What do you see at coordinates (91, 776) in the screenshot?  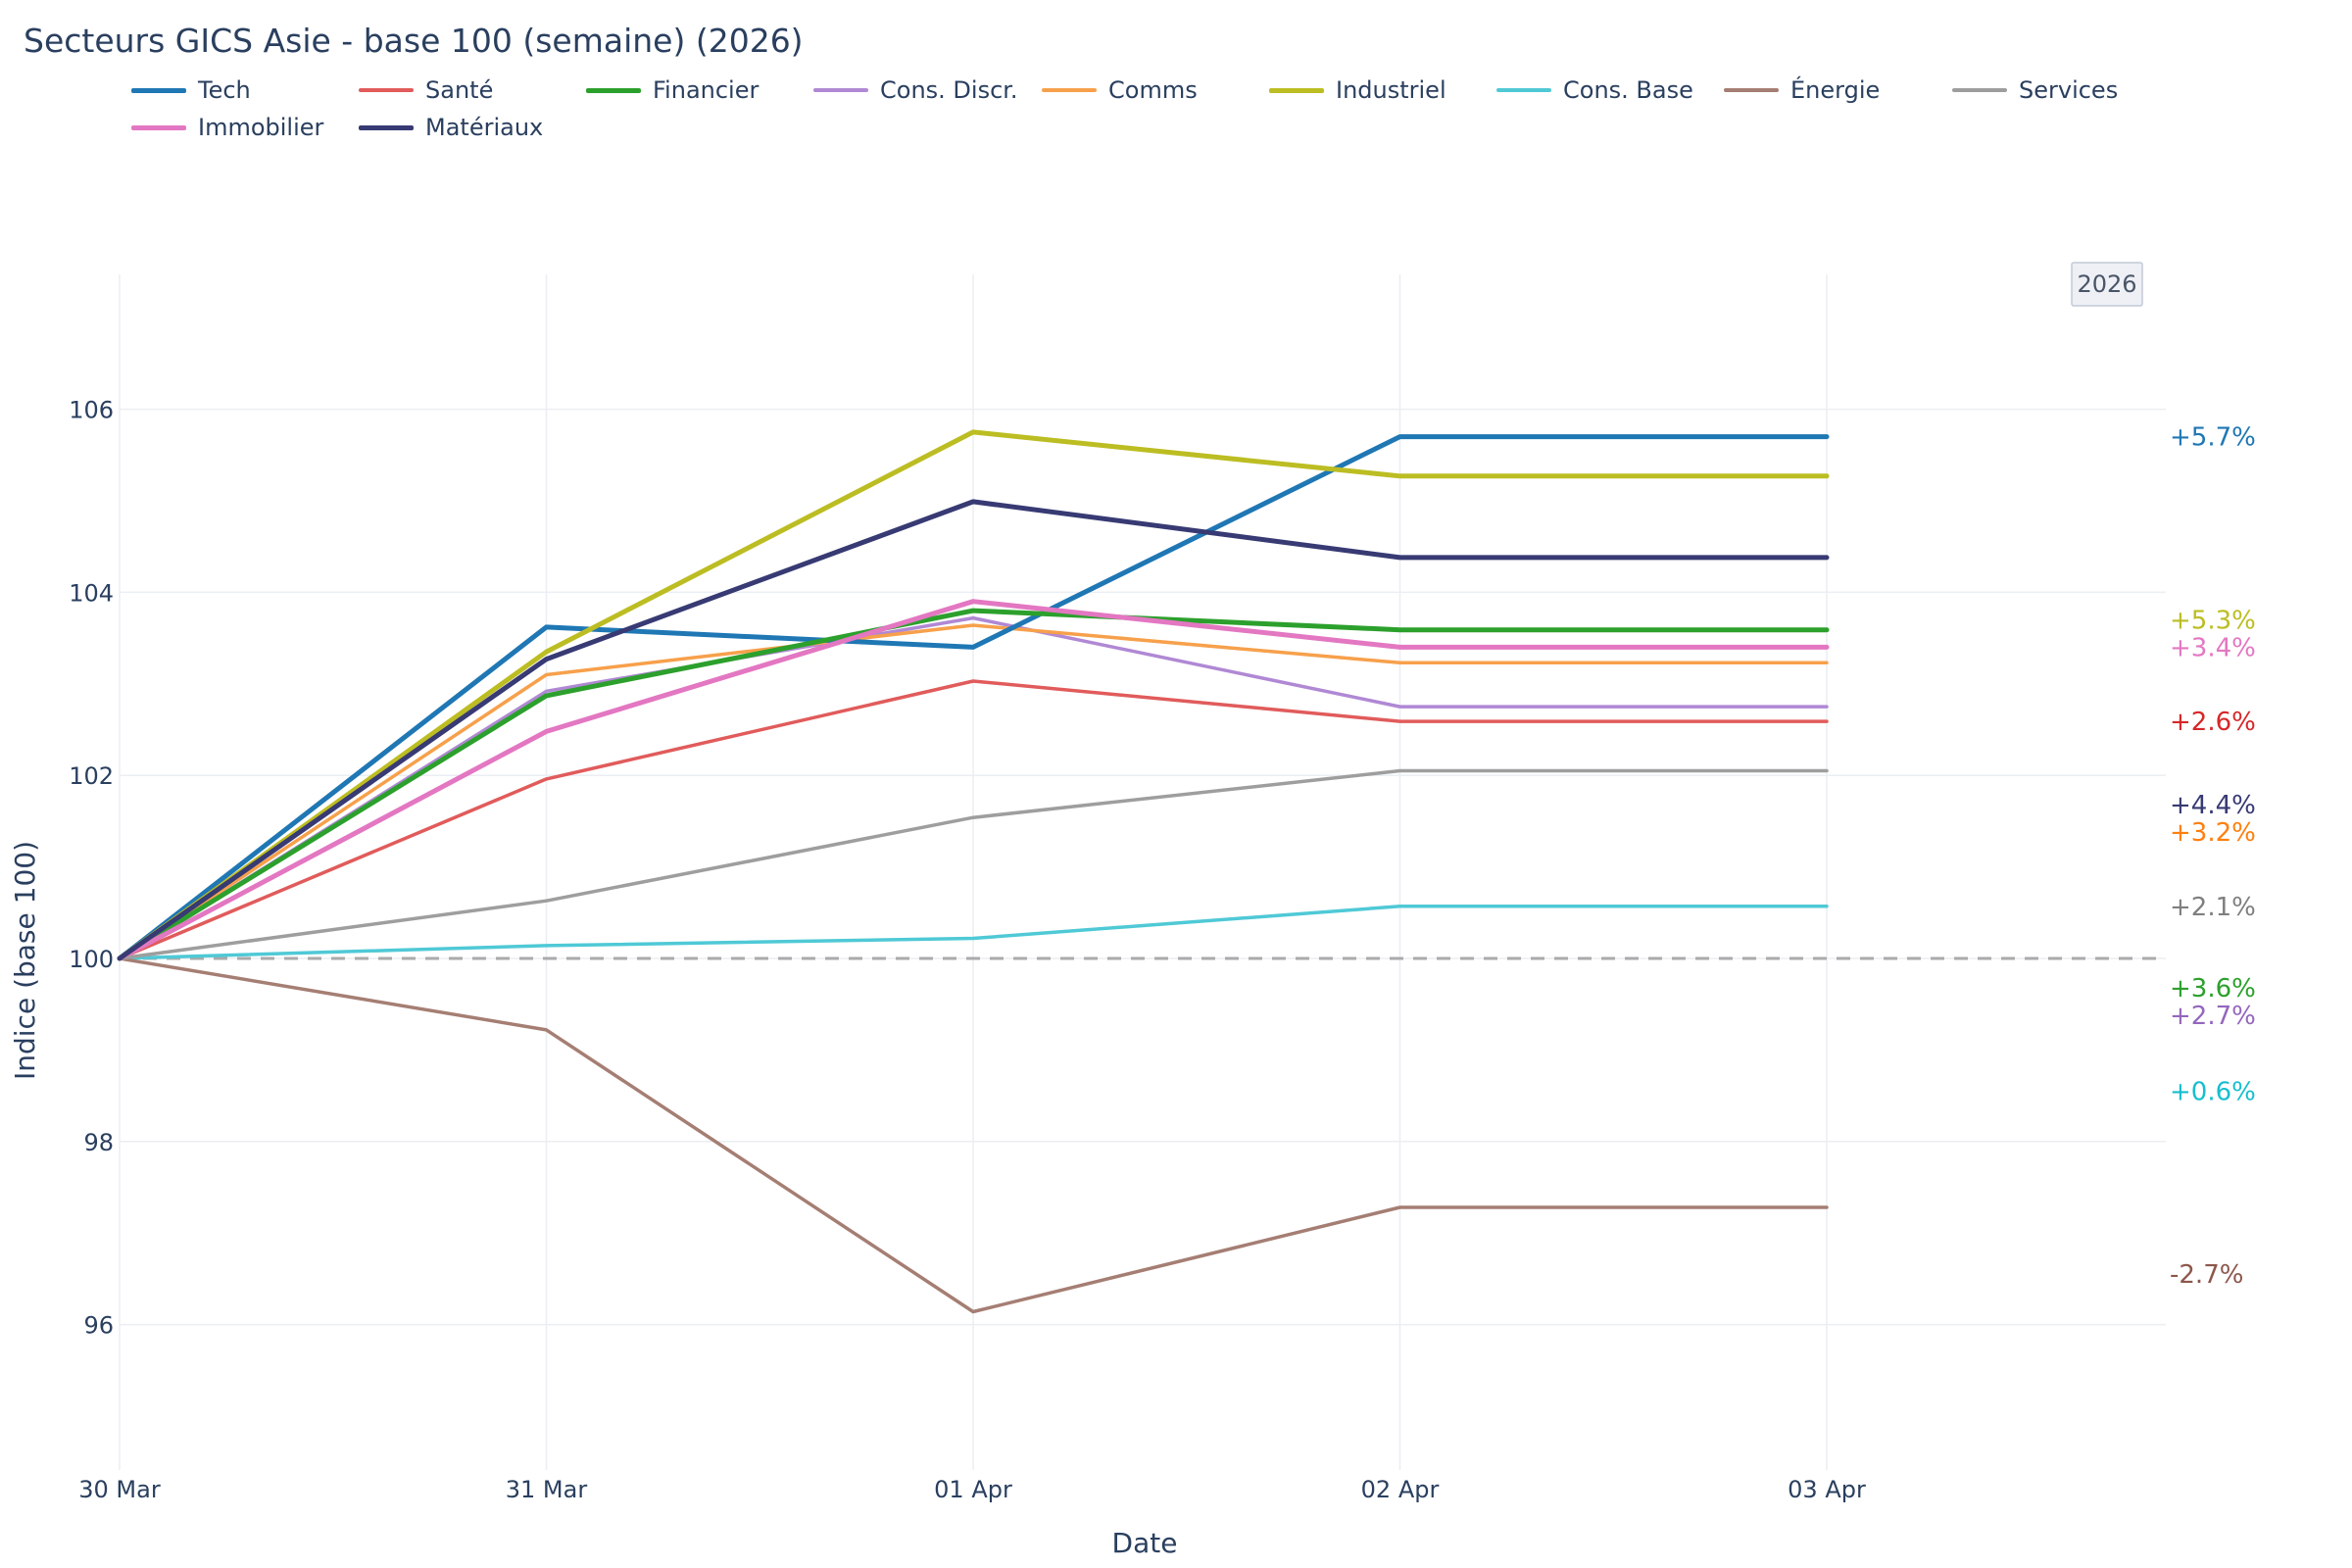 I see `y-tick-label: 102` at bounding box center [91, 776].